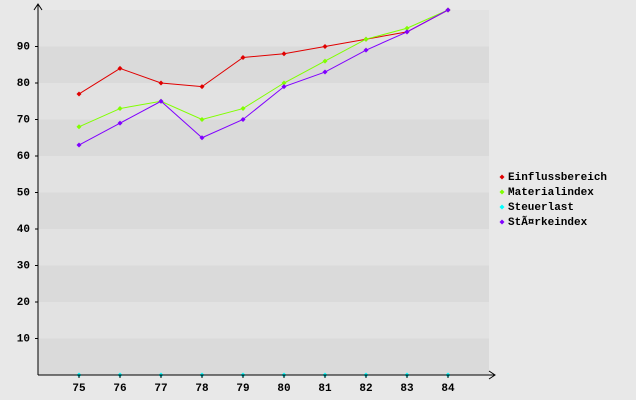 This screenshot has height=400, width=636. Describe the element at coordinates (23, 193) in the screenshot. I see `y-tick-label: 50` at that location.